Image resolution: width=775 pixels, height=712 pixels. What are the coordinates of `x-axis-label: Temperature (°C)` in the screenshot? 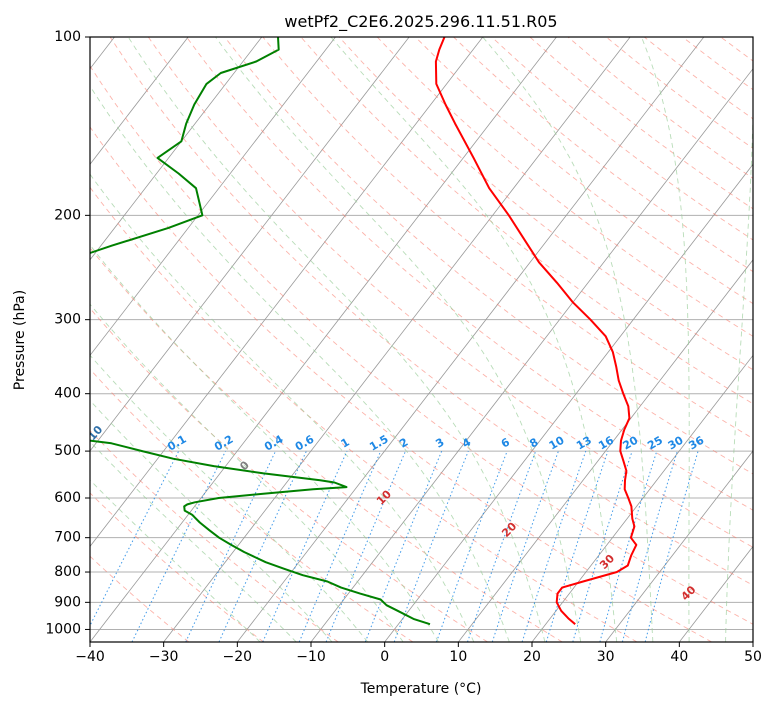 It's located at (421, 689).